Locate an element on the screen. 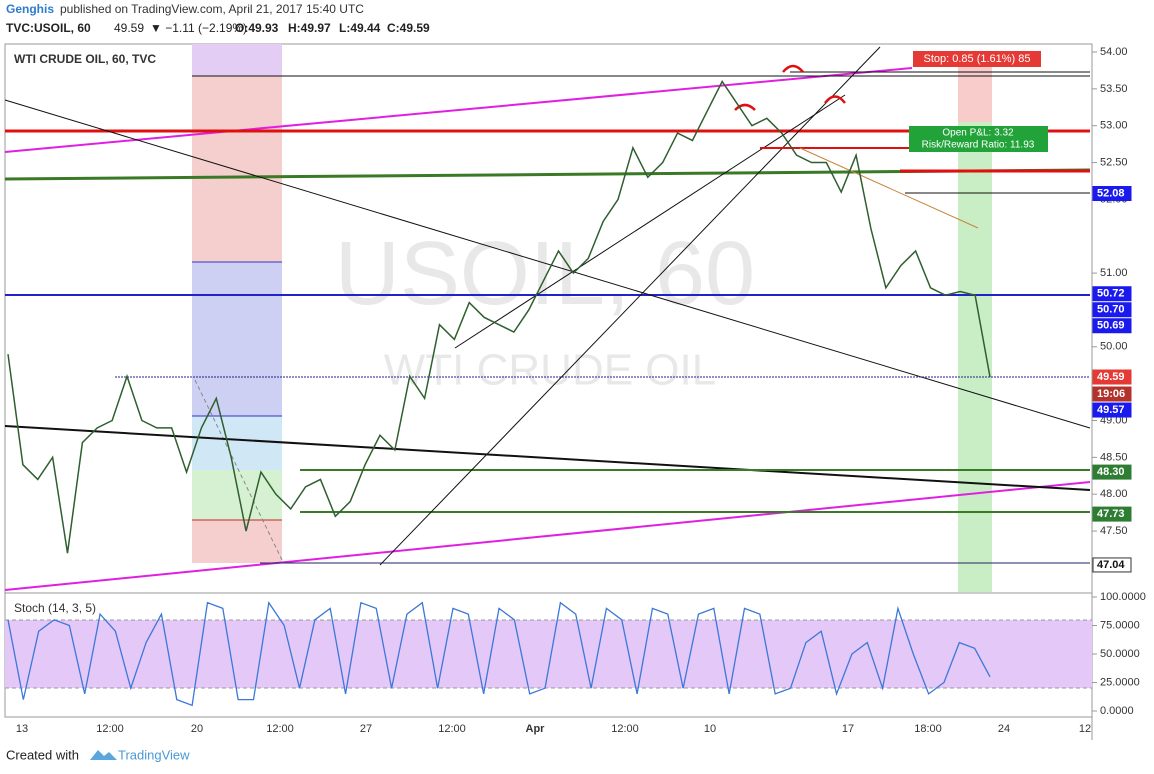 The height and width of the screenshot is (774, 1154). time-label: 20 is located at coordinates (197, 729).